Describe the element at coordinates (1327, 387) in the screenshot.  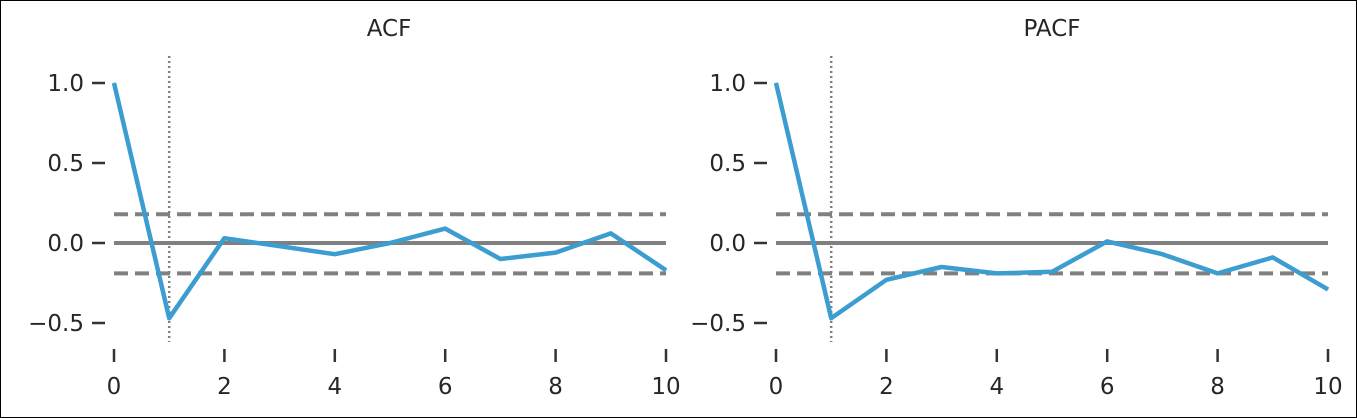
I see `pacf-x-tick-label: 10` at that location.